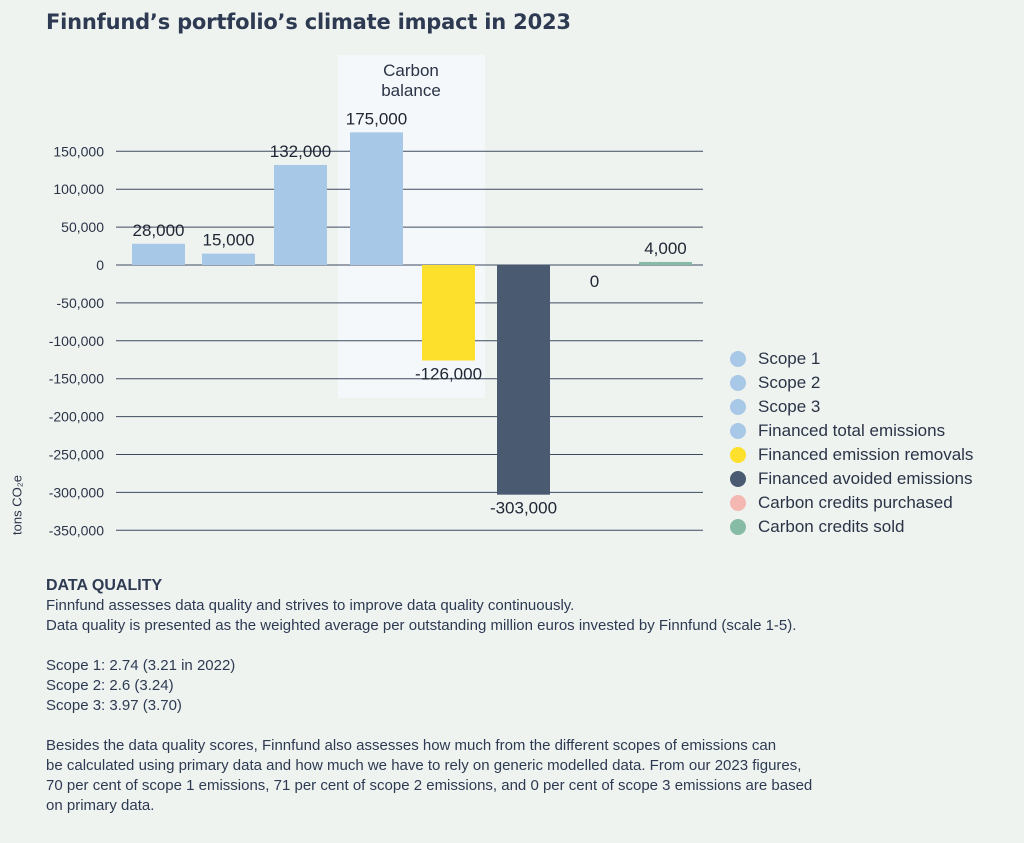  Describe the element at coordinates (78, 189) in the screenshot. I see `y-tick-label: 100,000` at that location.